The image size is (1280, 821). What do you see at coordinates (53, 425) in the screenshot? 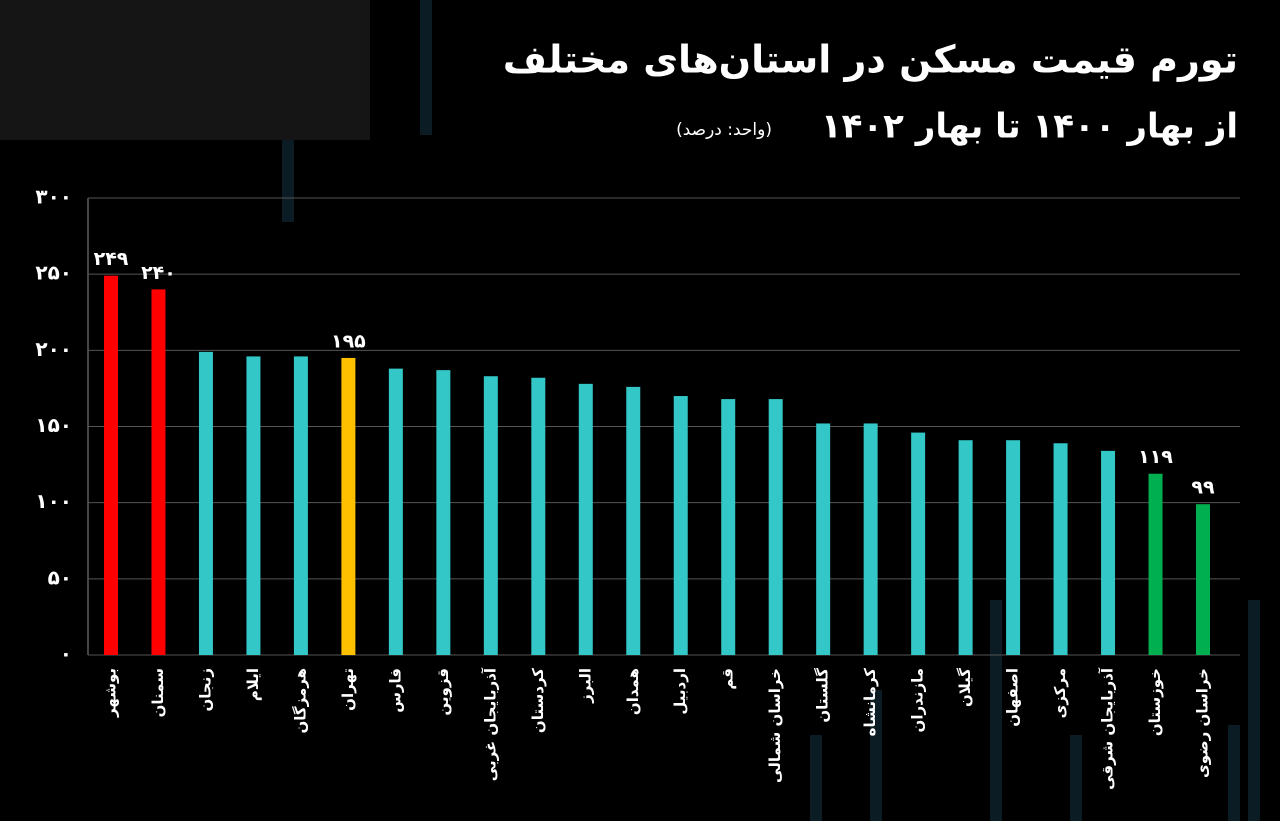
I see `y-tick-label: ۱۵۰` at bounding box center [53, 425].